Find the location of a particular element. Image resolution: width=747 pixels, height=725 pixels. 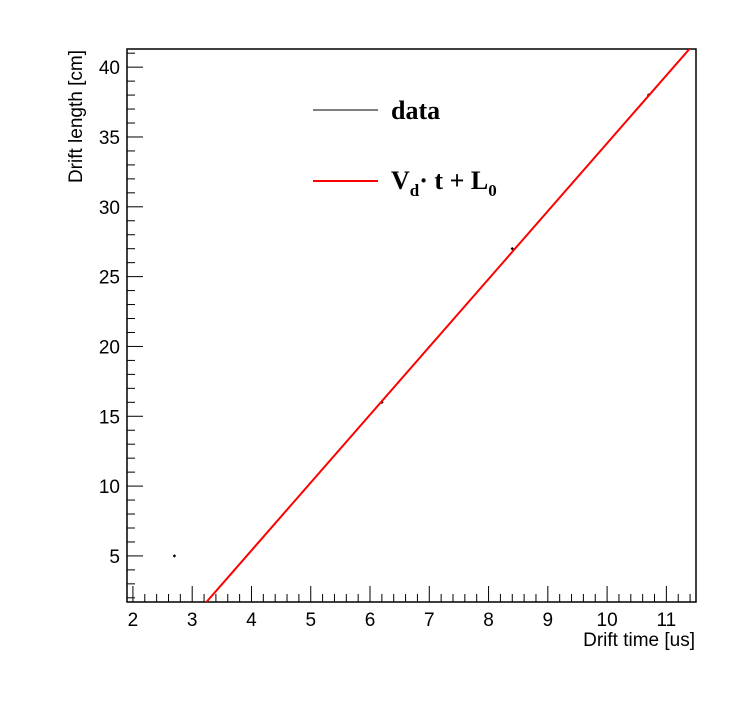

x-axis-tick-labels: 2 3 4 5 6 7 8 9 10 11 is located at coordinates (402, 620).